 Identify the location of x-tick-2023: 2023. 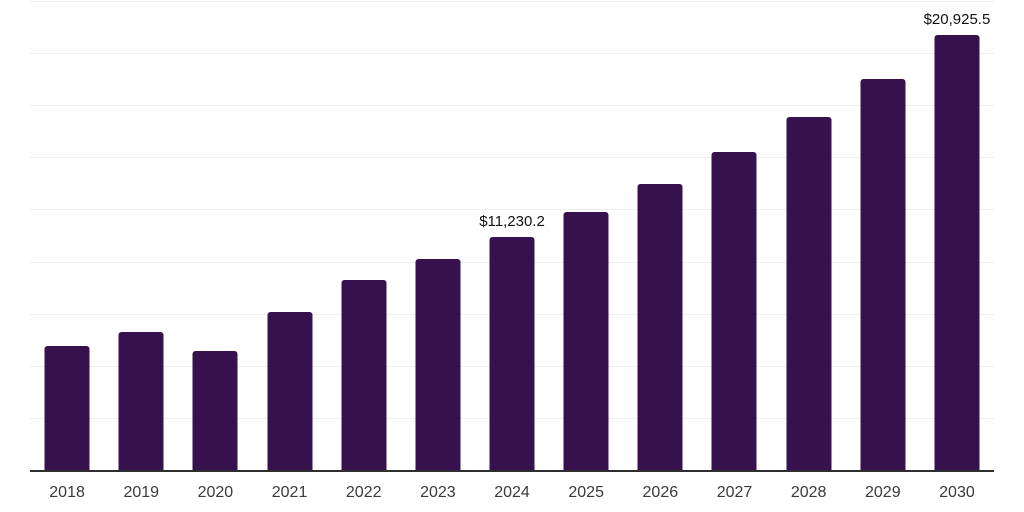
(438, 492).